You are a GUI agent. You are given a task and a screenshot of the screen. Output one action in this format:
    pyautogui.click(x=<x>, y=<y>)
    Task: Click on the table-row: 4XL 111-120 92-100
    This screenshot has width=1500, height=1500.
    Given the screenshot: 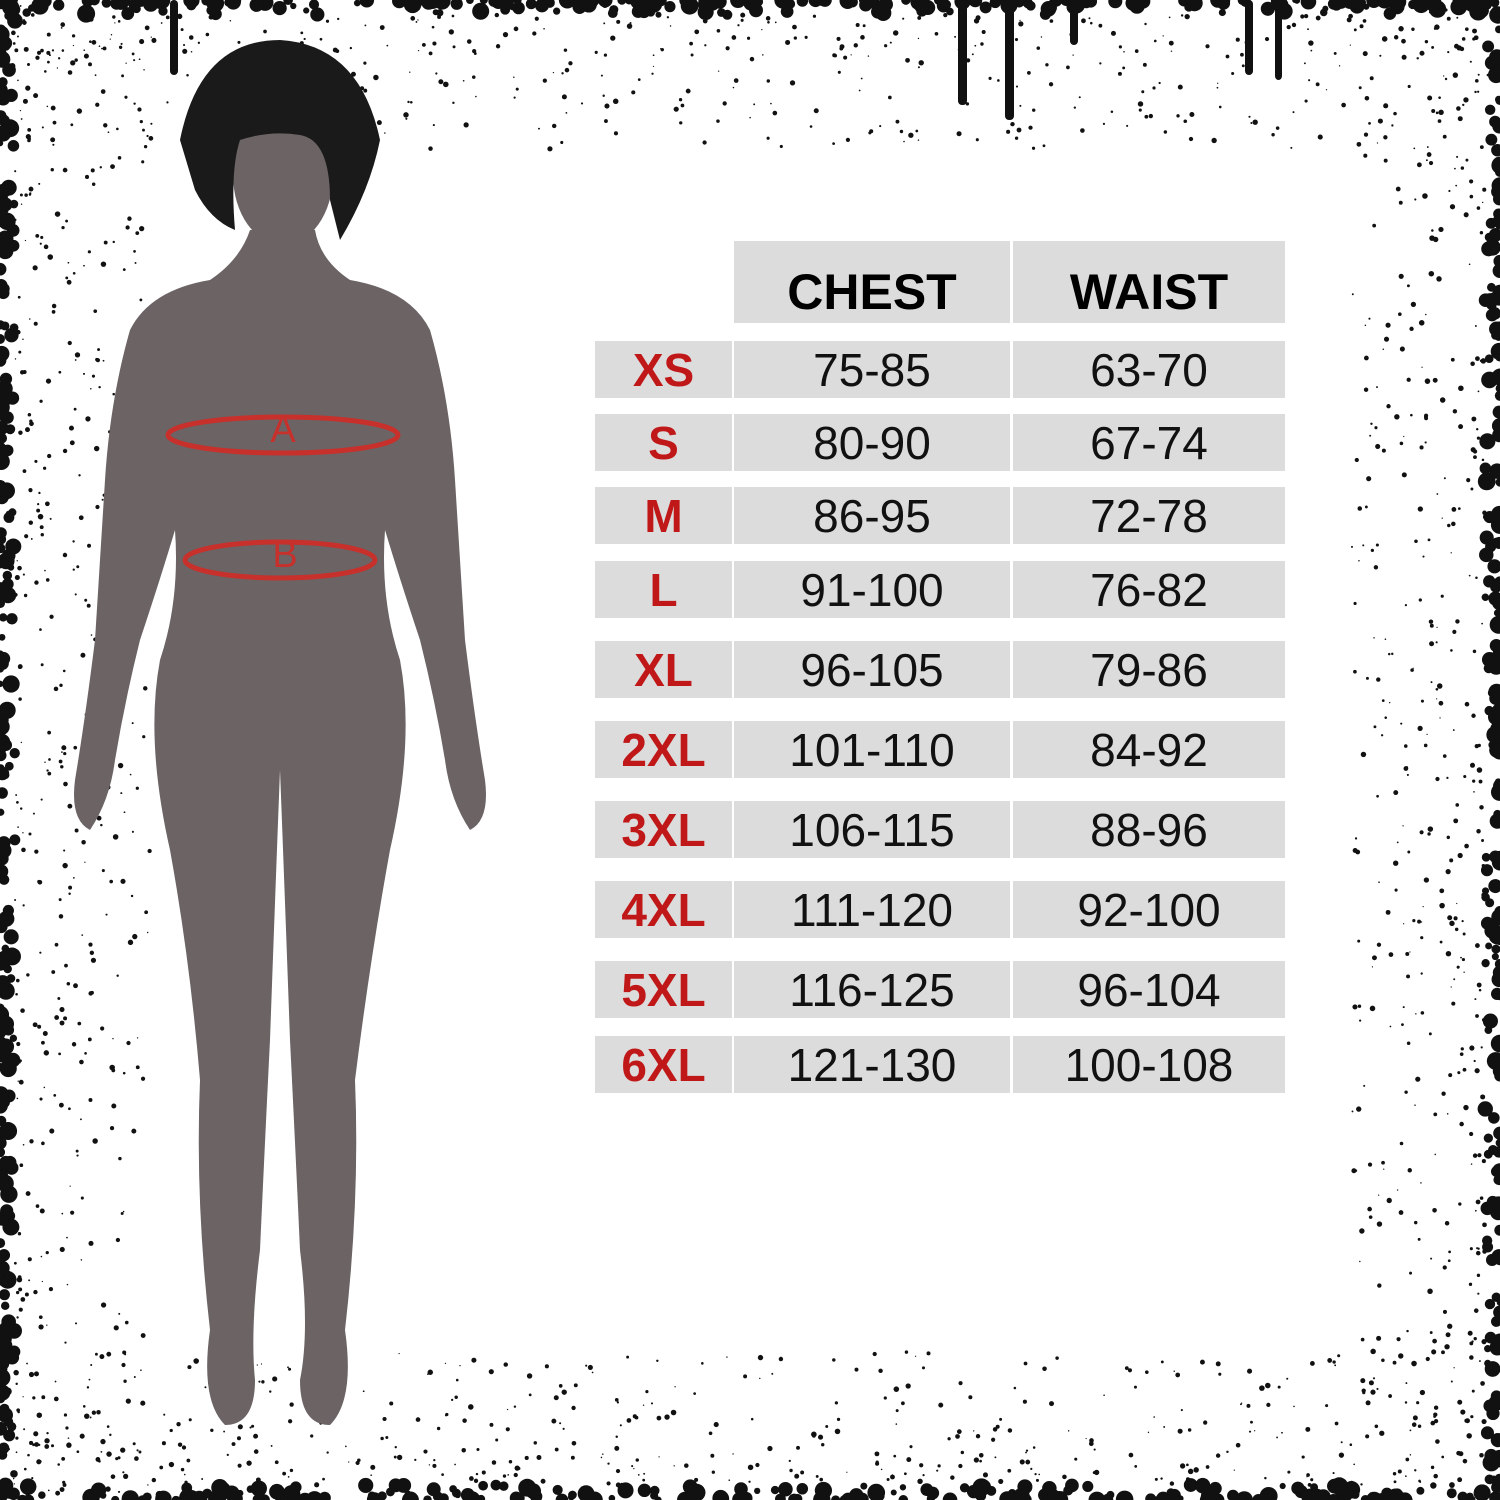 What is the action you would take?
    pyautogui.click(x=940, y=909)
    